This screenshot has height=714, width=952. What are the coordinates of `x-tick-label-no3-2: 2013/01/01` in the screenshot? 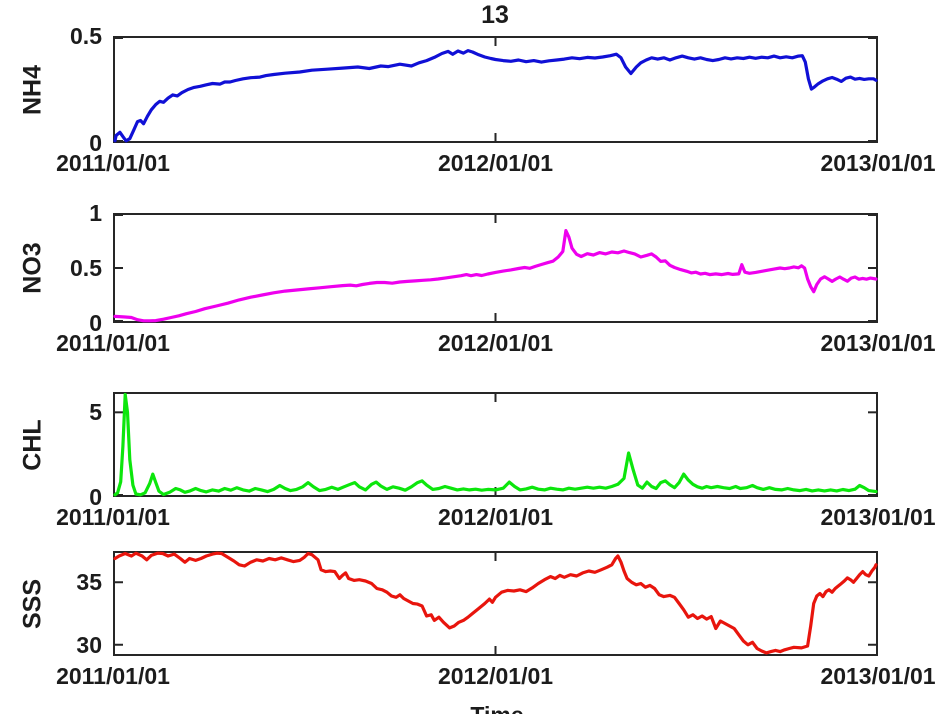 It's located at (878, 343).